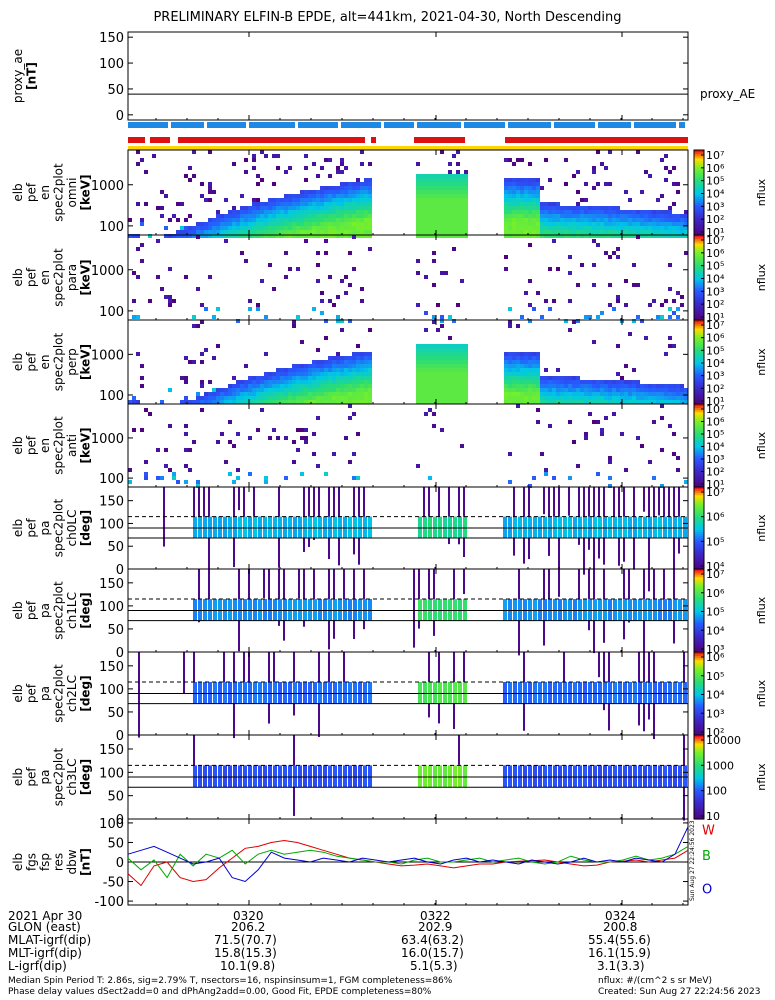  What do you see at coordinates (52, 277) in the screenshot?
I see `y-axis-label: elb pef en spec2plot para [keV]` at bounding box center [52, 277].